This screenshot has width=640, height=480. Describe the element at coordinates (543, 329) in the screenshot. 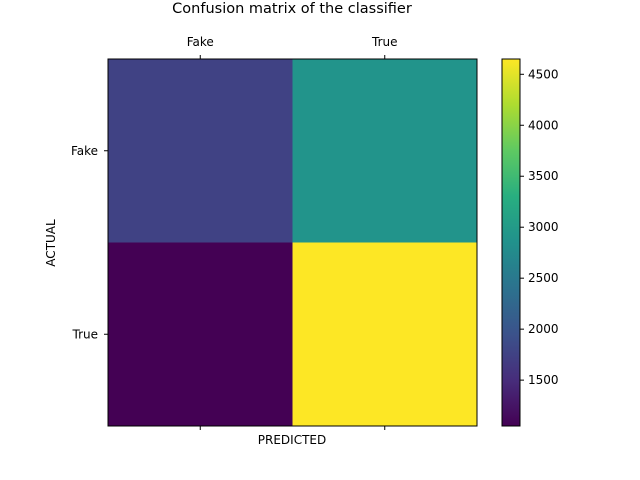

I see `colorbar-tick-label: 2000` at that location.